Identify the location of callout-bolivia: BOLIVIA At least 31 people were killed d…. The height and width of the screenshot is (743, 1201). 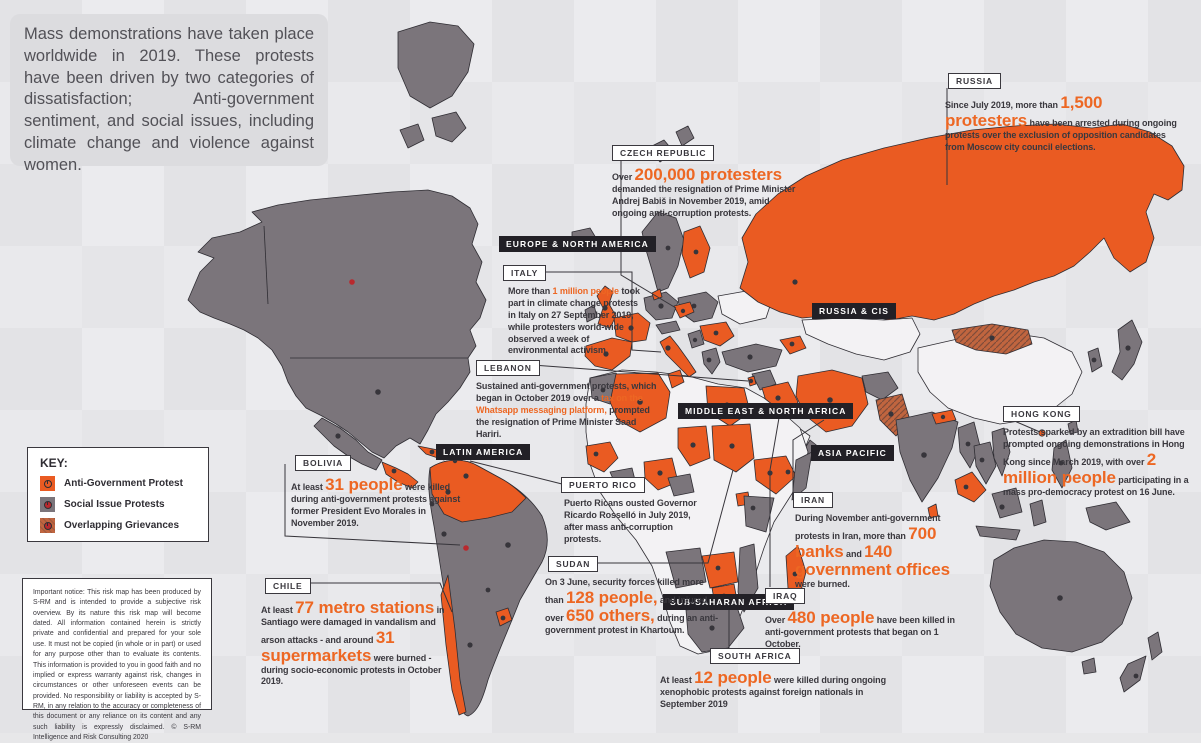
(380, 491).